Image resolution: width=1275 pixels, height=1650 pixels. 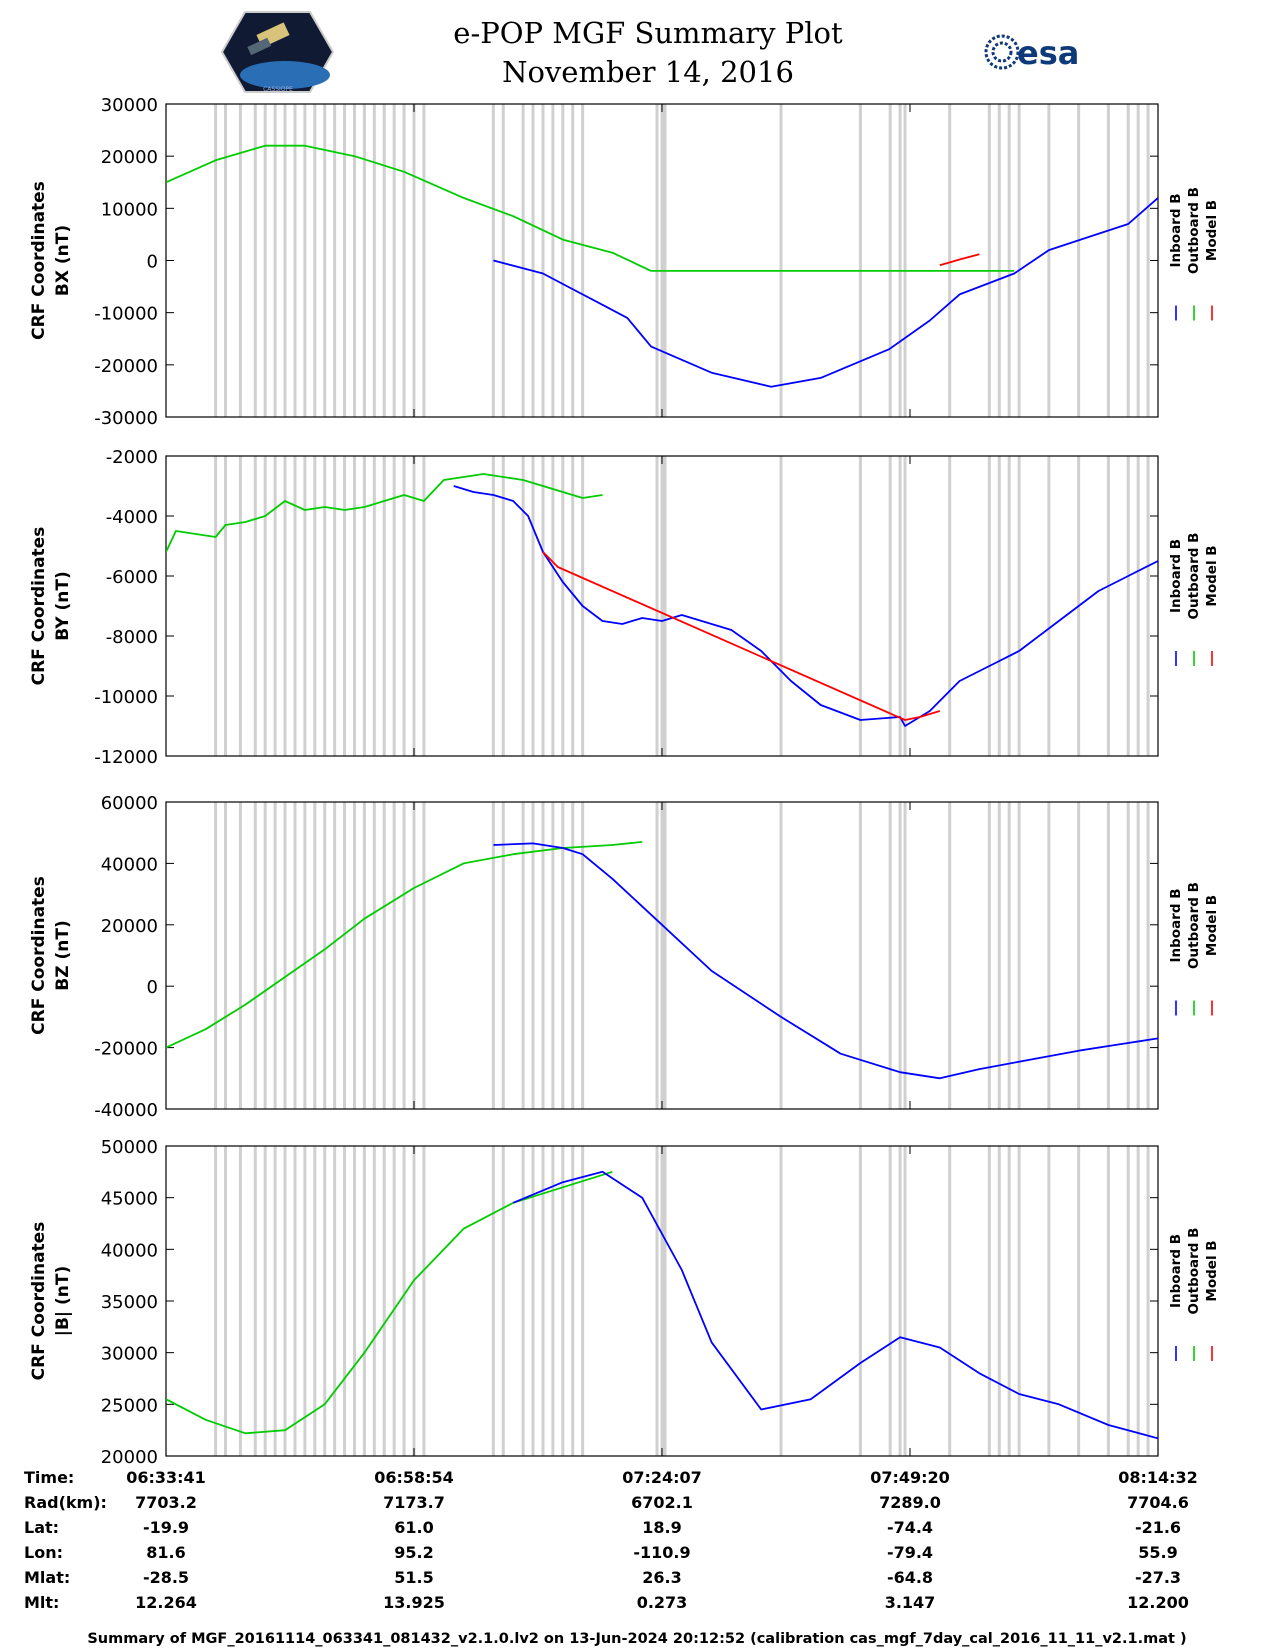 What do you see at coordinates (166, 1527) in the screenshot?
I see `info-row-value: -19.9` at bounding box center [166, 1527].